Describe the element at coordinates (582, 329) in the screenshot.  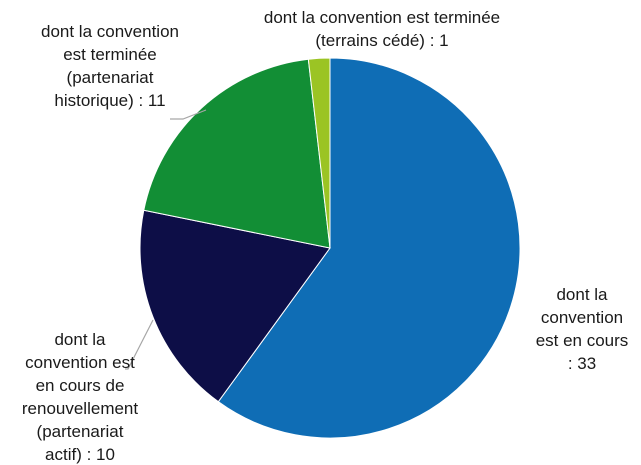
I see `slice-label: dont la convention est en cours: 33` at that location.